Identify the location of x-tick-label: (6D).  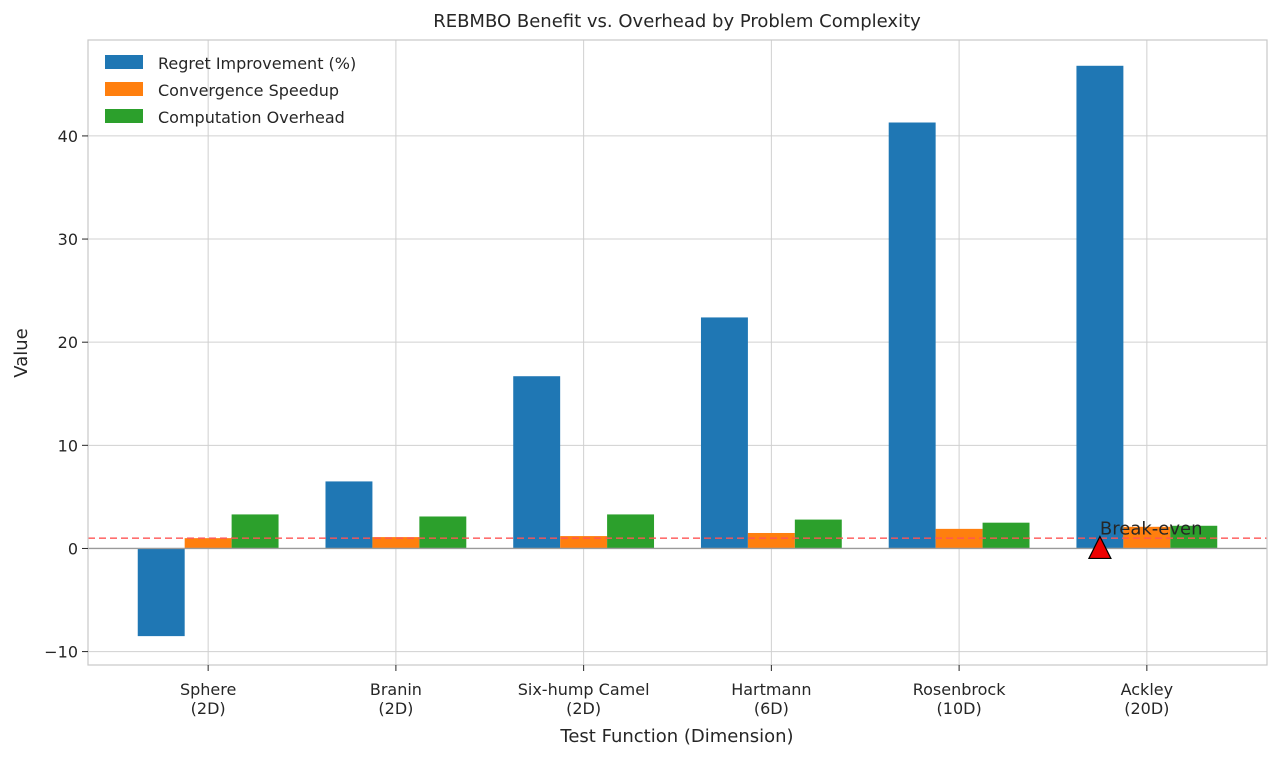
(771, 708).